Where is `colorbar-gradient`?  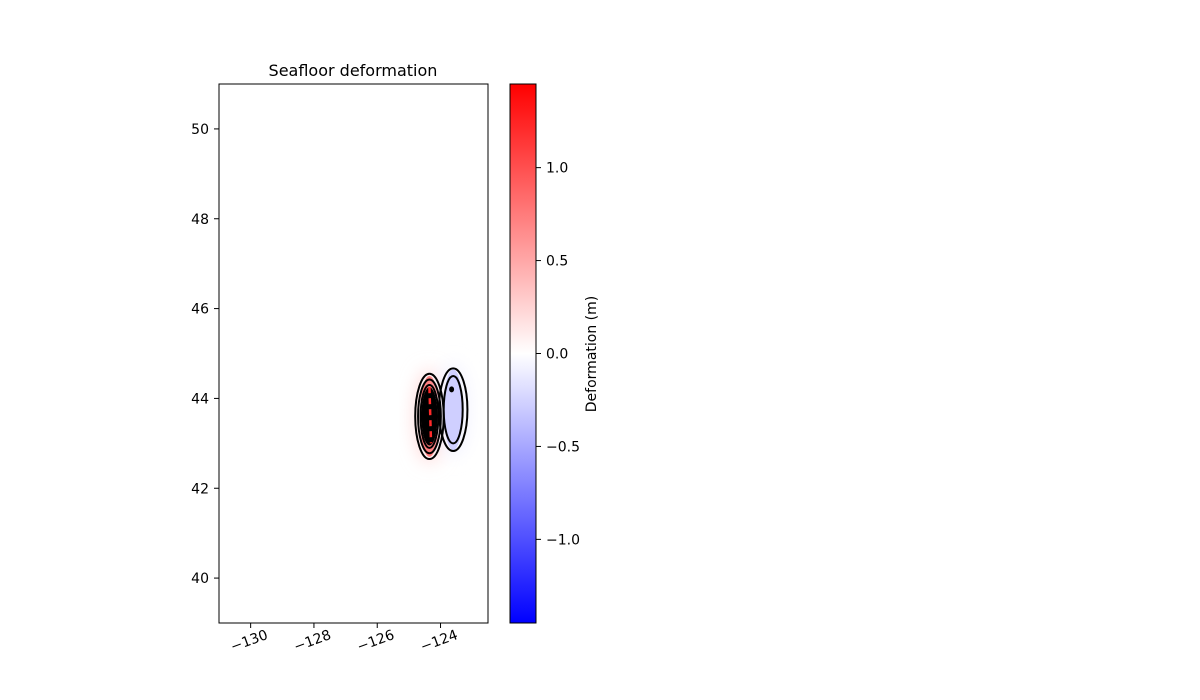
colorbar-gradient is located at coordinates (523, 353).